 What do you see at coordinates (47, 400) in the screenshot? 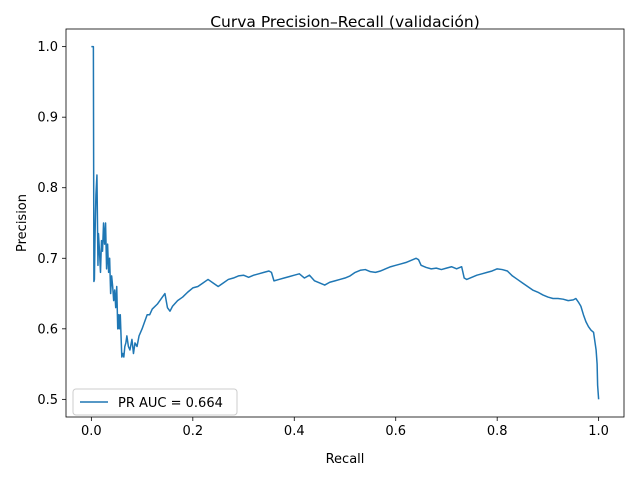
I see `y-tick-label: 0.5` at bounding box center [47, 400].